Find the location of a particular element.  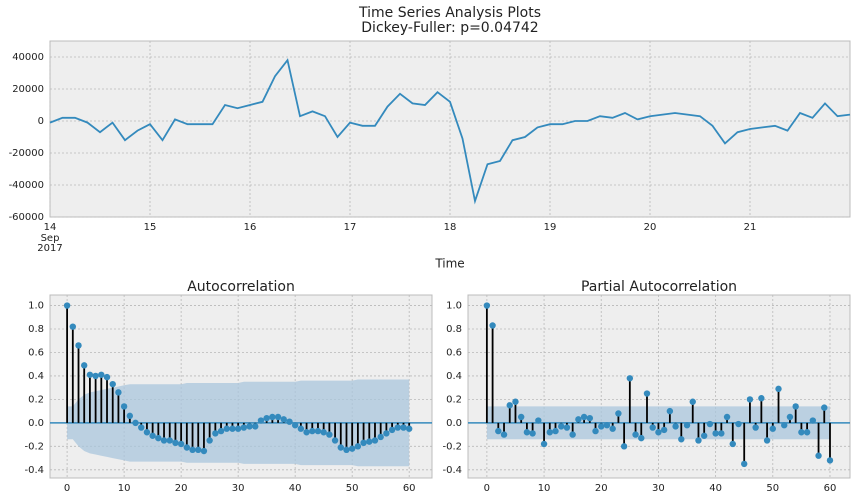

x-tick-label: 14 is located at coordinates (50, 227).